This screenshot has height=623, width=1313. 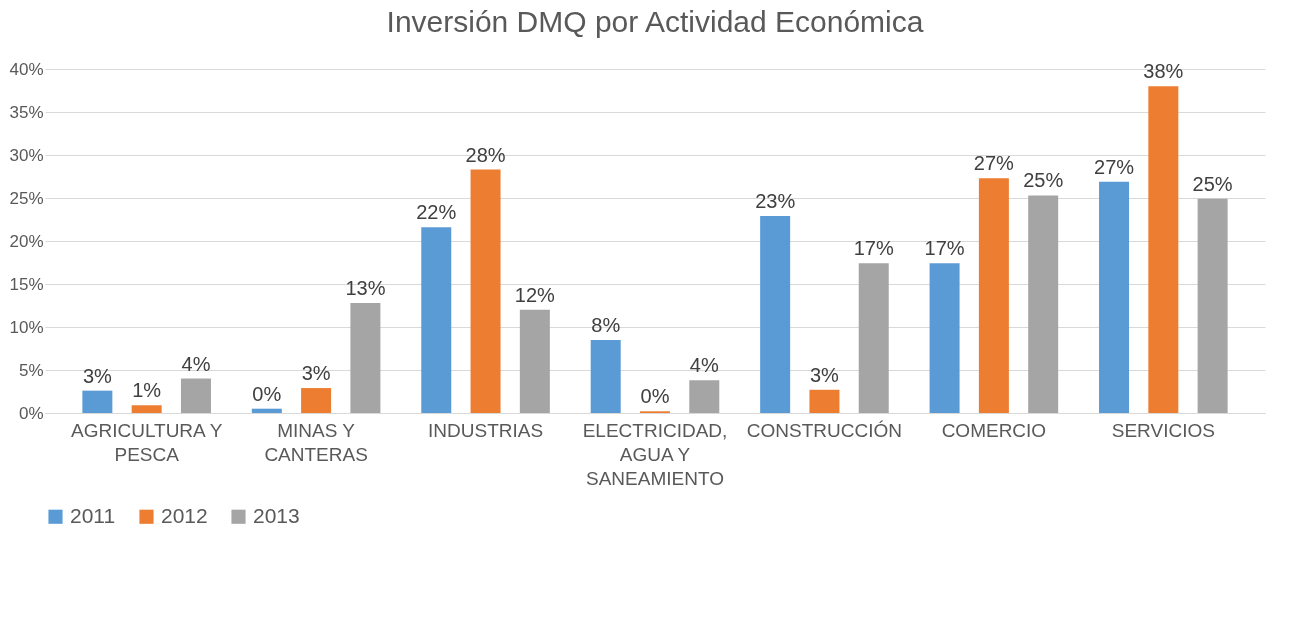 What do you see at coordinates (436, 212) in the screenshot?
I see `data-label: 22%` at bounding box center [436, 212].